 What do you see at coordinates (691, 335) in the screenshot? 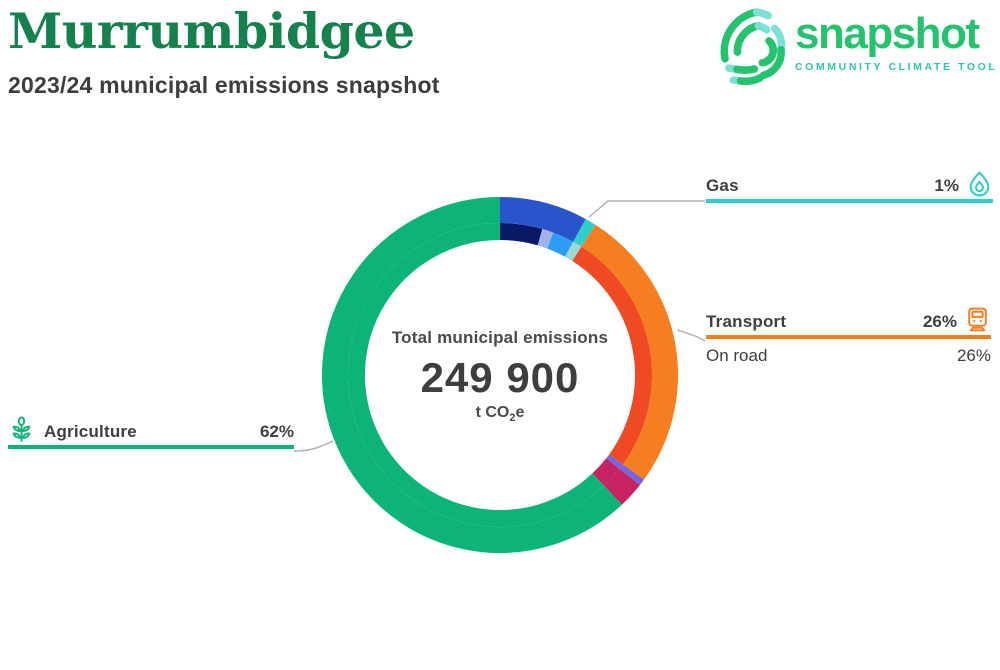
I see `transport-connector-line` at bounding box center [691, 335].